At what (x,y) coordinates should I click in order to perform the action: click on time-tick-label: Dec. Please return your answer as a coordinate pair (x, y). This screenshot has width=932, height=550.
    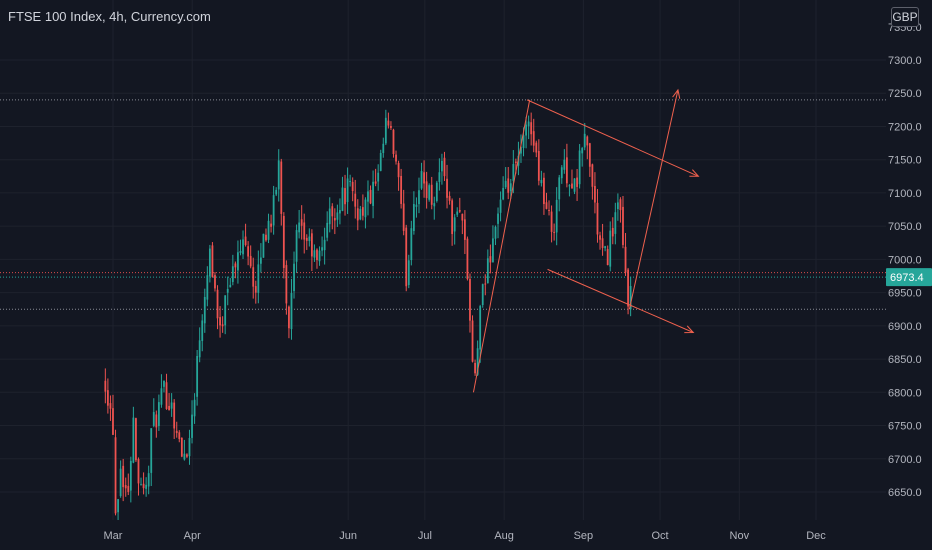
    Looking at the image, I should click on (816, 536).